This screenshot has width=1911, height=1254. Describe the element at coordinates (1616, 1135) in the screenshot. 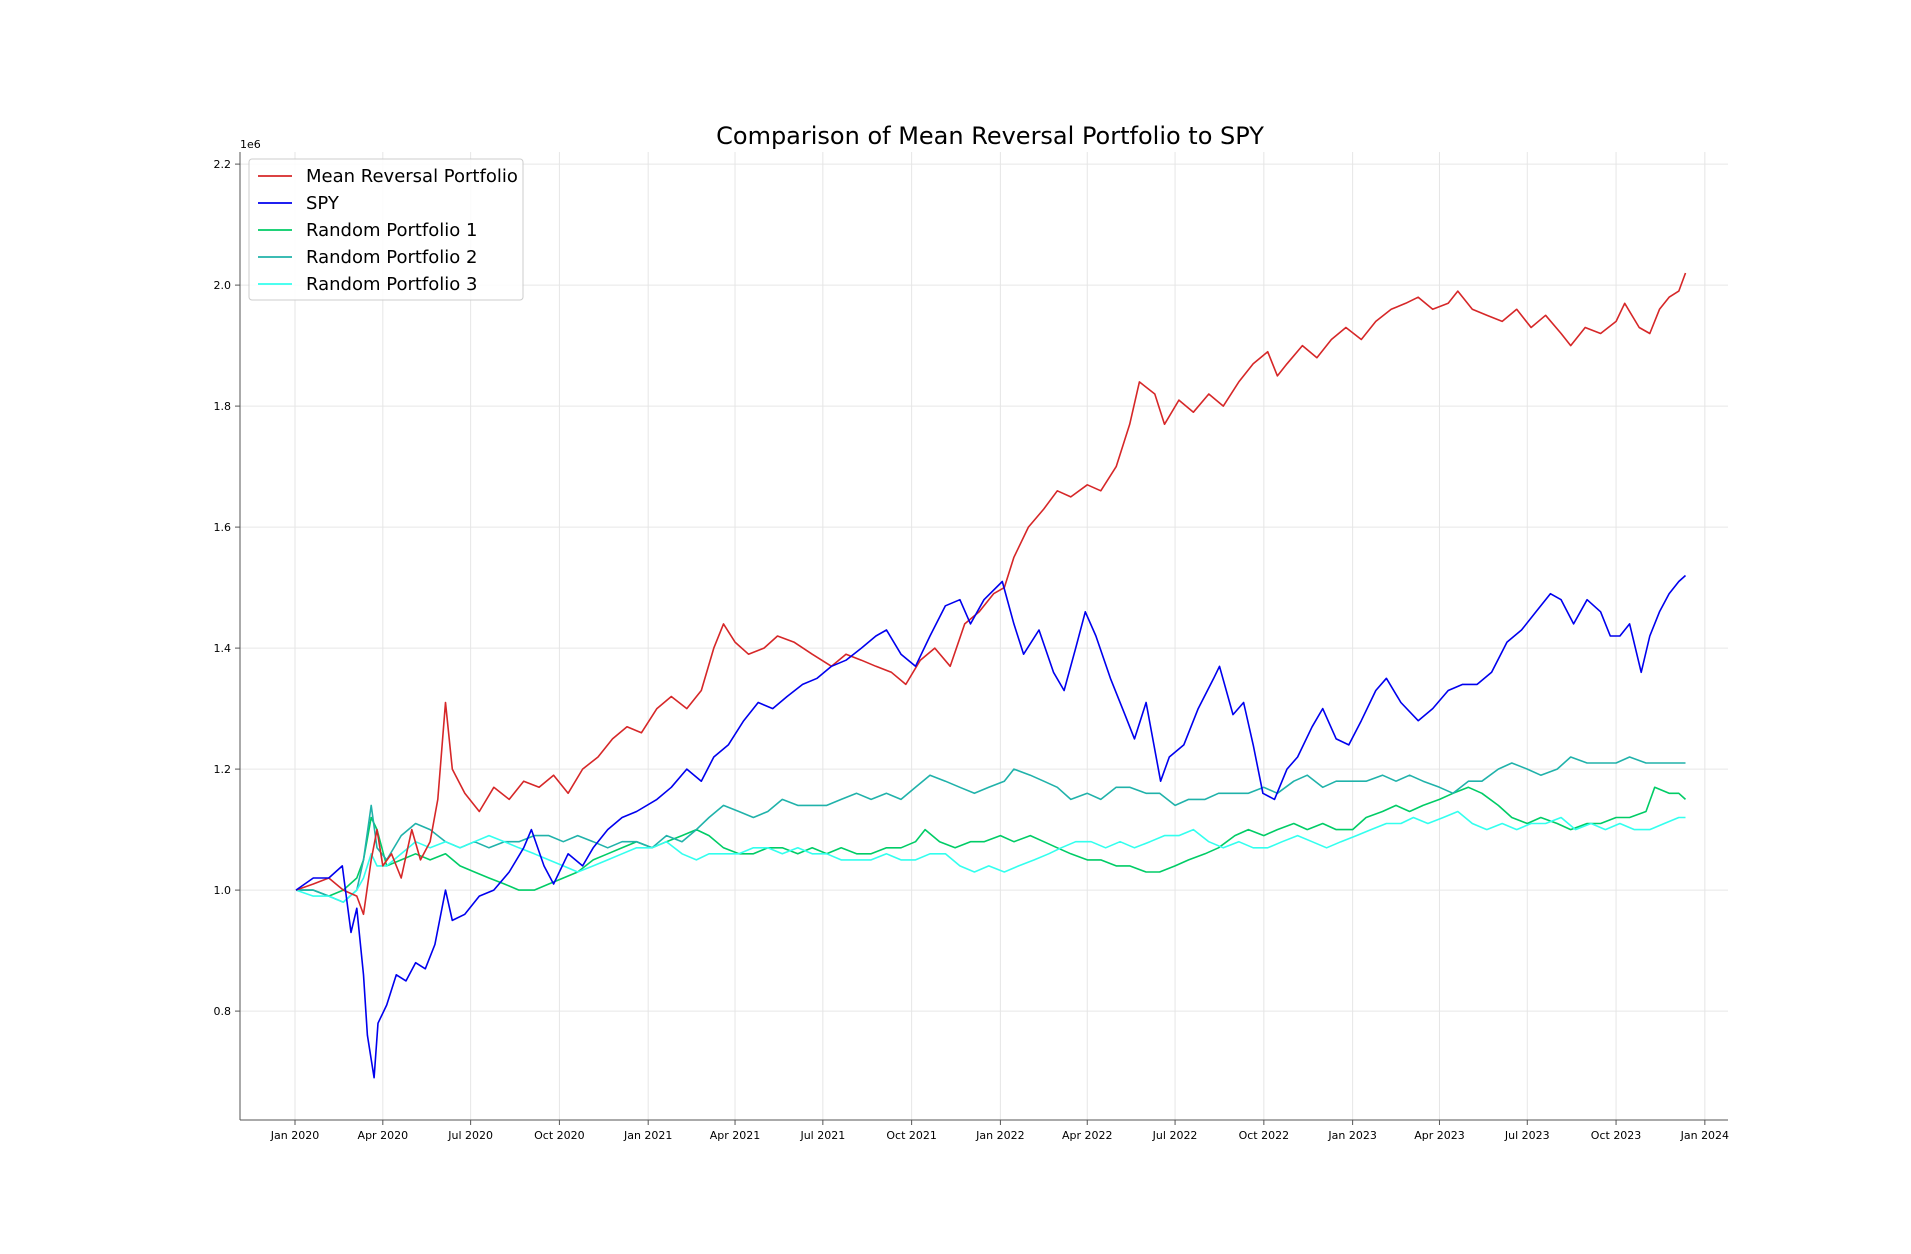

I see `x-tick-label: Oct 2023` at that location.